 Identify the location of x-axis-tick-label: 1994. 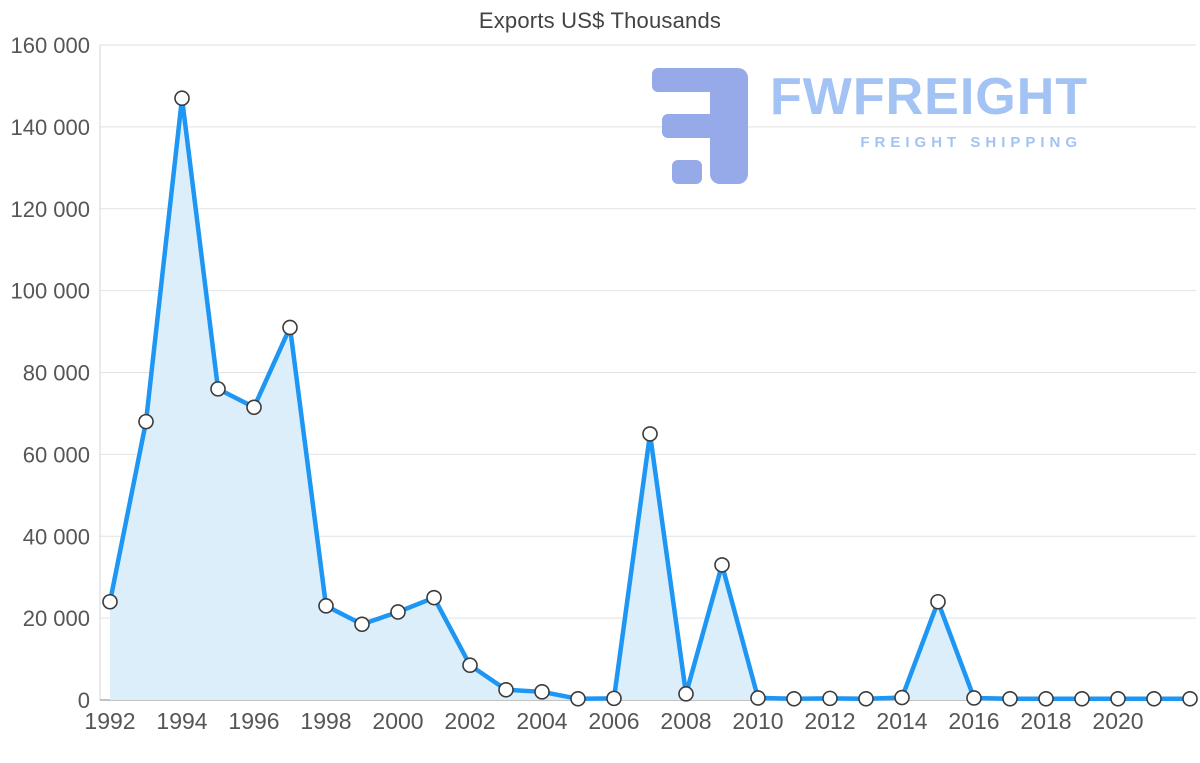
(181, 721).